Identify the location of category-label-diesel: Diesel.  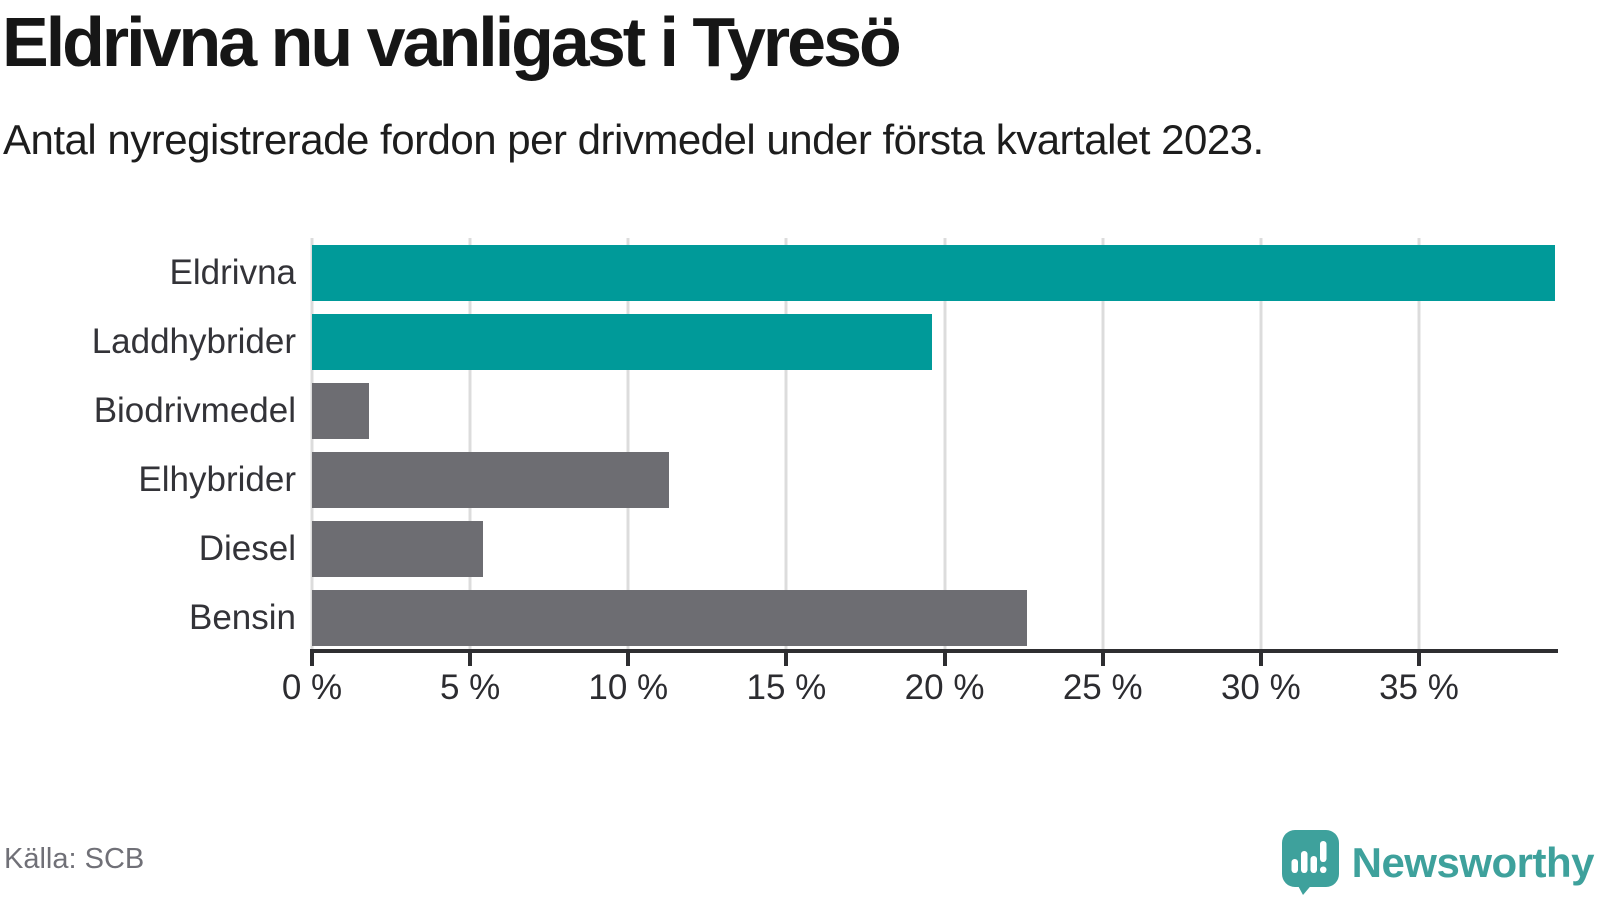
(247, 548).